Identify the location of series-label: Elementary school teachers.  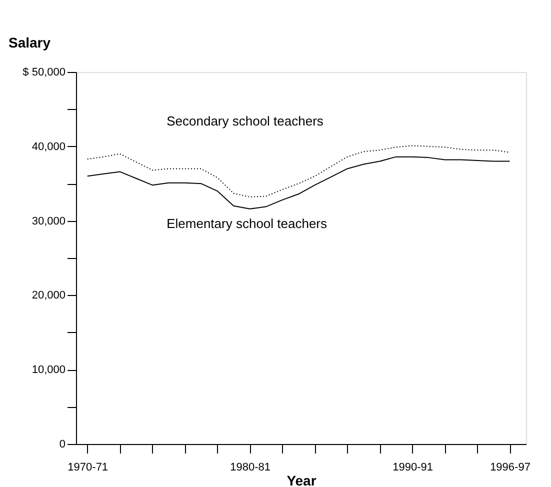
(247, 223).